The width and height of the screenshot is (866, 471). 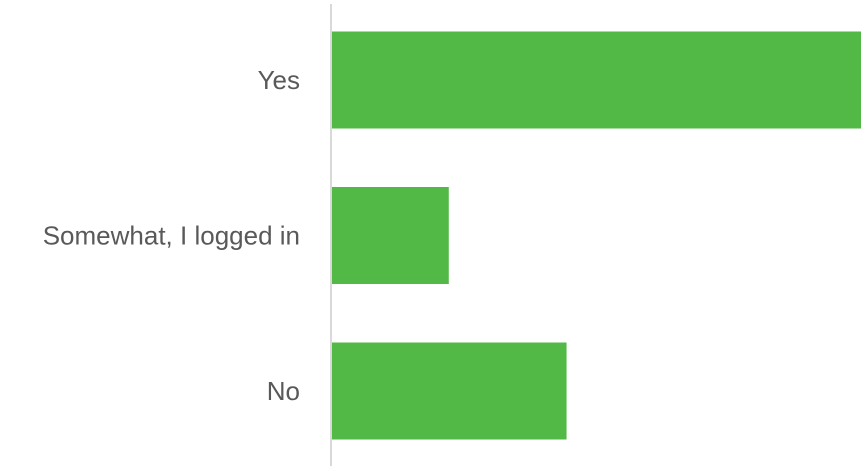 What do you see at coordinates (390, 235) in the screenshot?
I see `bar-somewhat-i-logged-in` at bounding box center [390, 235].